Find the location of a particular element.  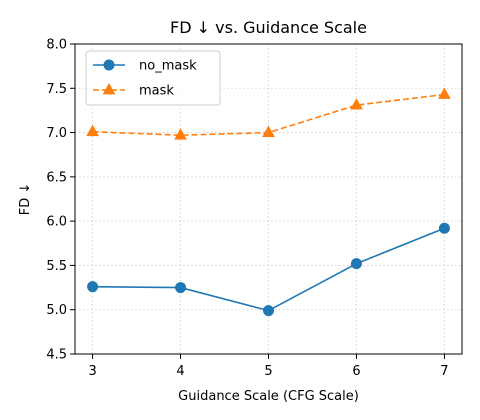

x-axis: 3 4 5 6 7 is located at coordinates (268, 366).